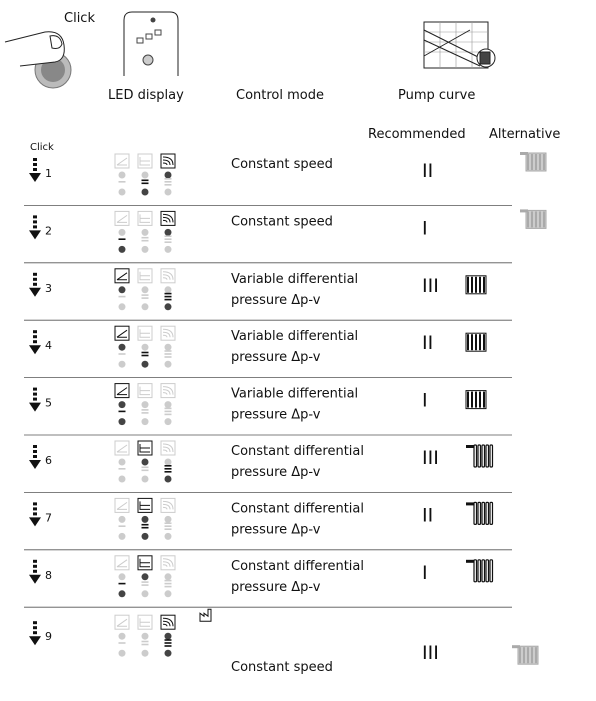 Image resolution: width=596 pixels, height=701 pixels. I want to click on factory-icon, so click(205, 615).